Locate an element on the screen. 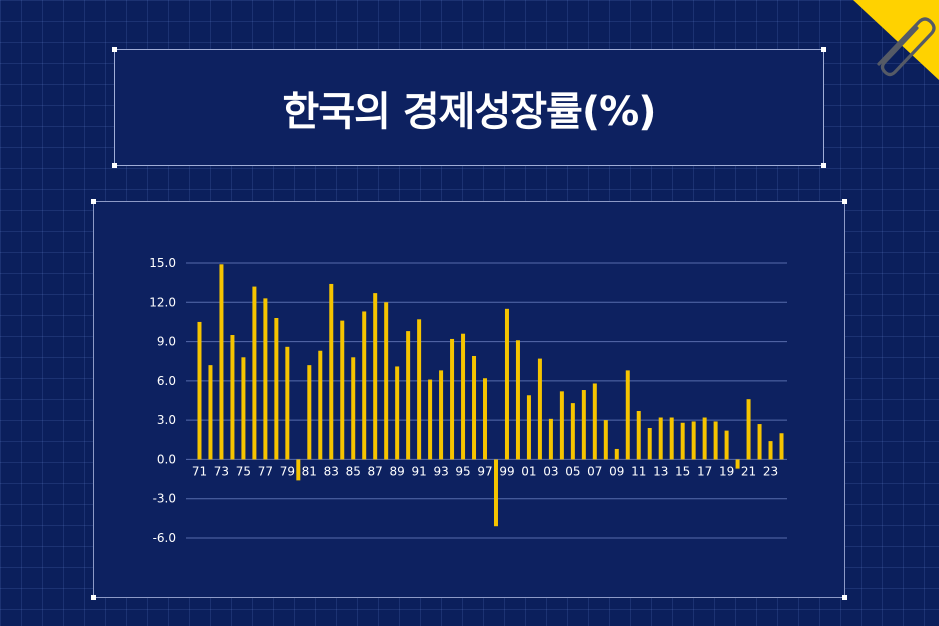 The width and height of the screenshot is (939, 626). x-tick-label: 07 is located at coordinates (594, 471).